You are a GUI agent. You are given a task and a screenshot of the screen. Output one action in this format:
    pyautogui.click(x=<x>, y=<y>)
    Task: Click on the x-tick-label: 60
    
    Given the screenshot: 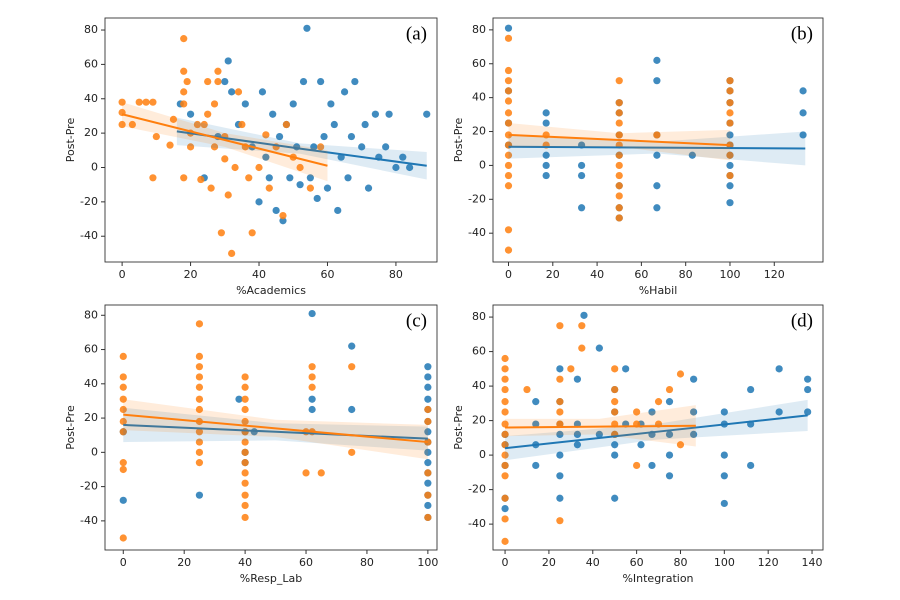 What is the action you would take?
    pyautogui.click(x=637, y=562)
    